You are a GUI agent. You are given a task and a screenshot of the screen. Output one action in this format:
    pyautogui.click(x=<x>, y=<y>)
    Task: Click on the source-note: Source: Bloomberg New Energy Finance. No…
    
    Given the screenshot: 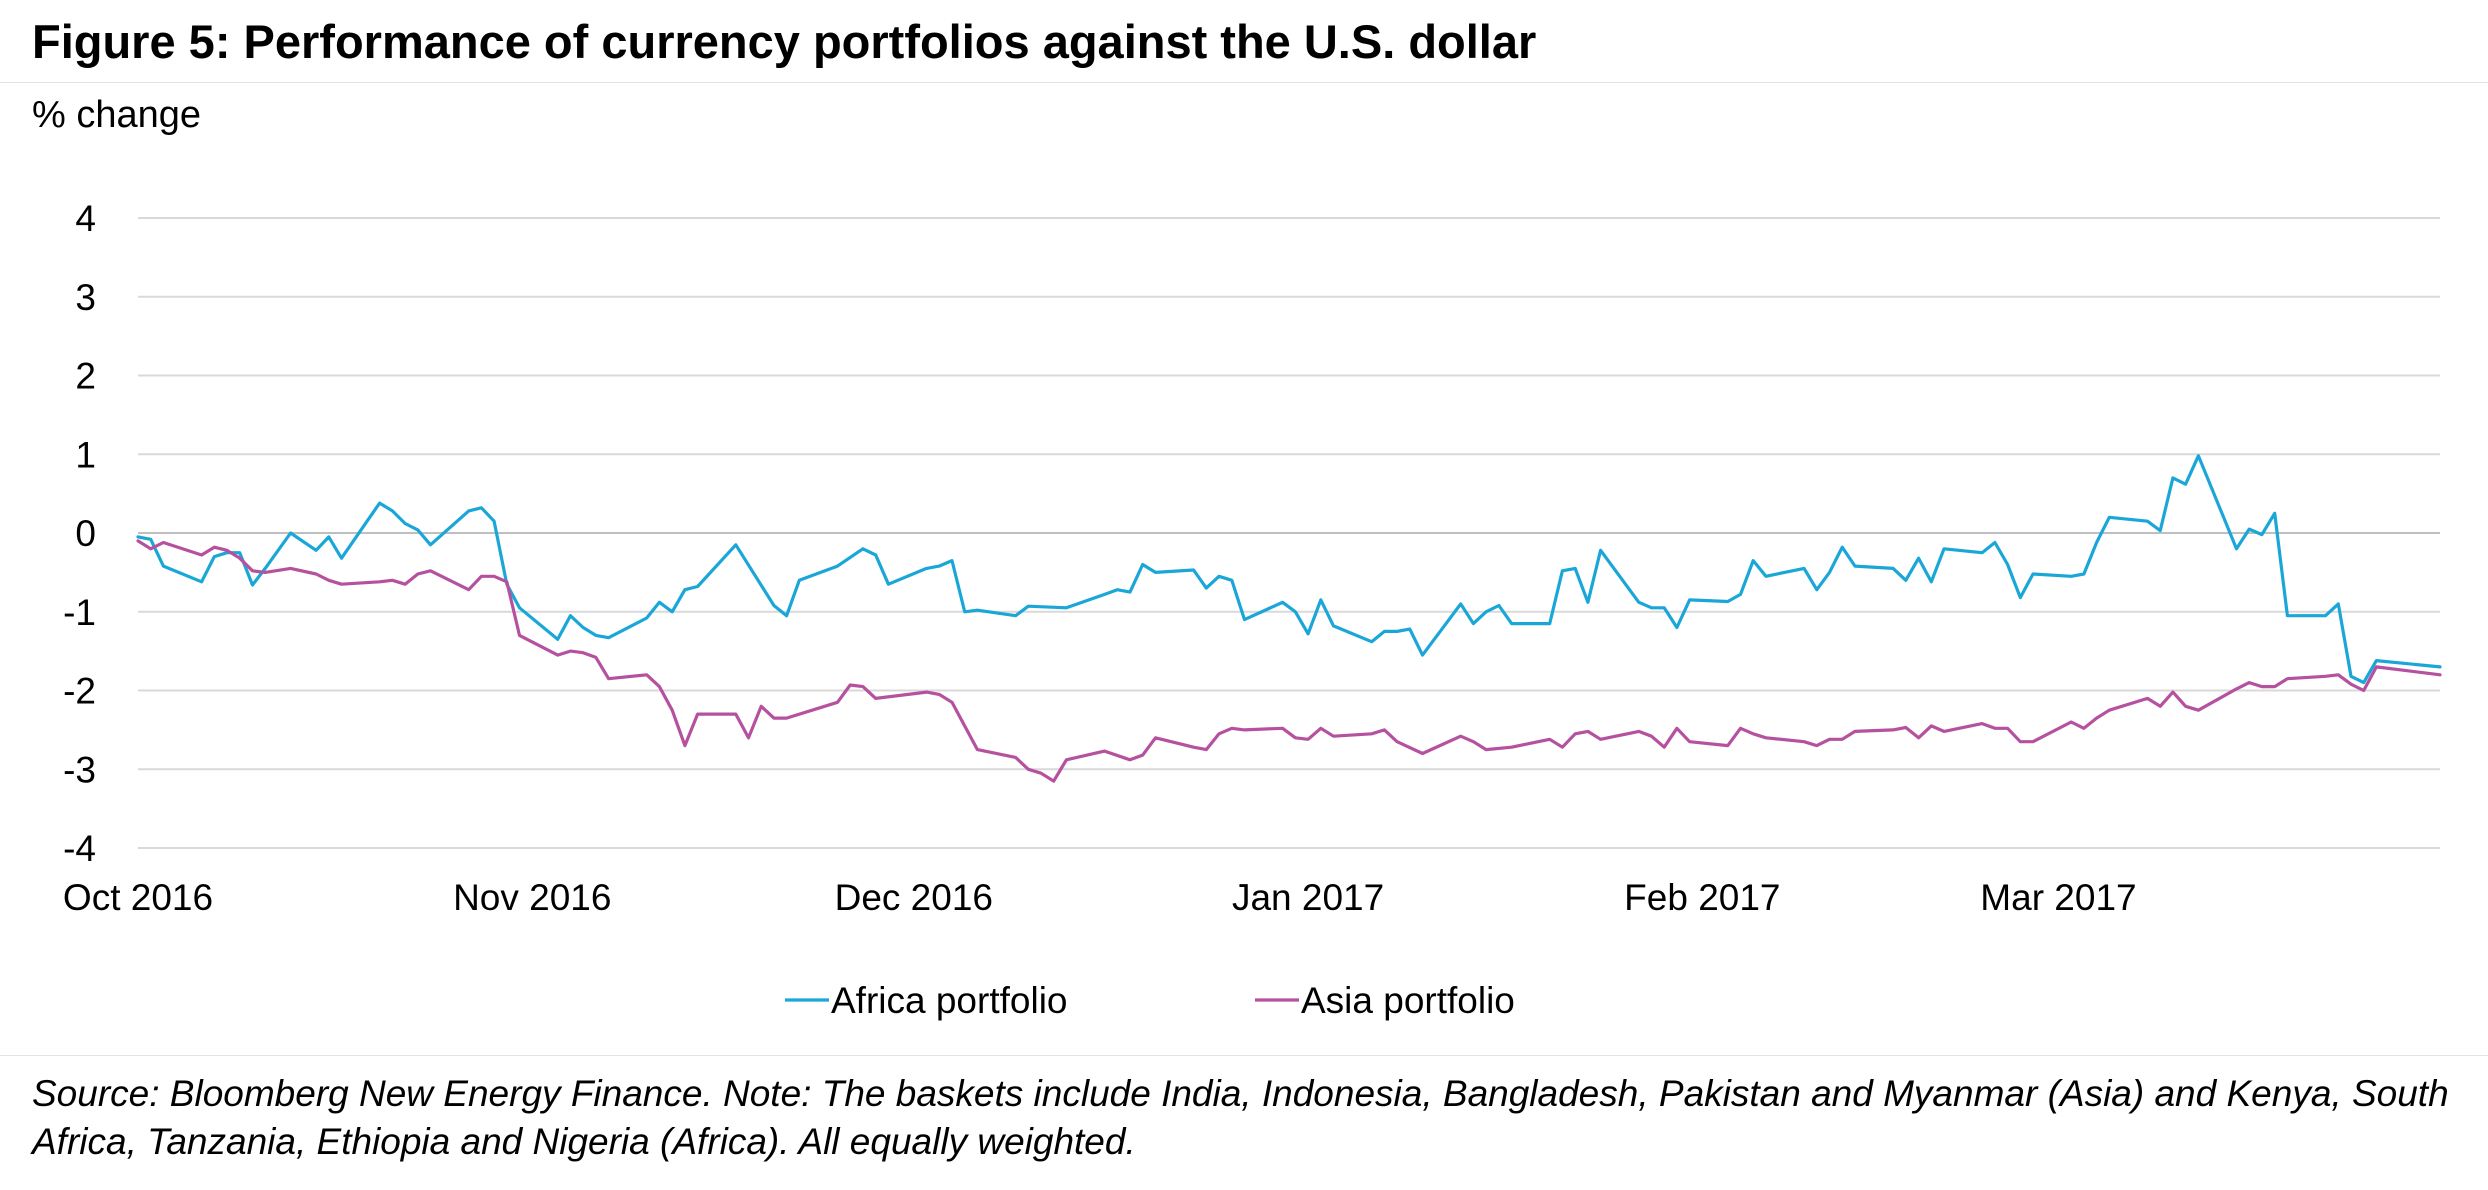 What is the action you would take?
    pyautogui.click(x=1240, y=1117)
    